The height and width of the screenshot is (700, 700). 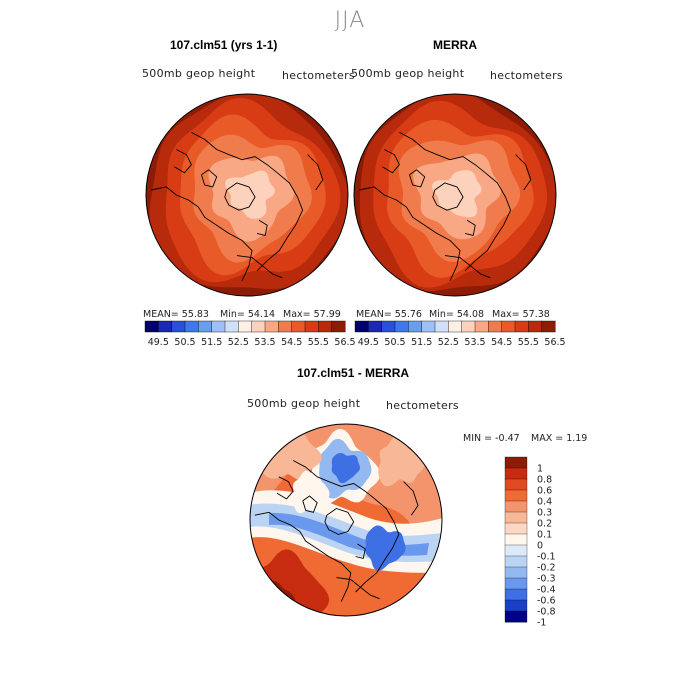 I want to click on panel1-mean: MEAN= 55.83, so click(x=176, y=314).